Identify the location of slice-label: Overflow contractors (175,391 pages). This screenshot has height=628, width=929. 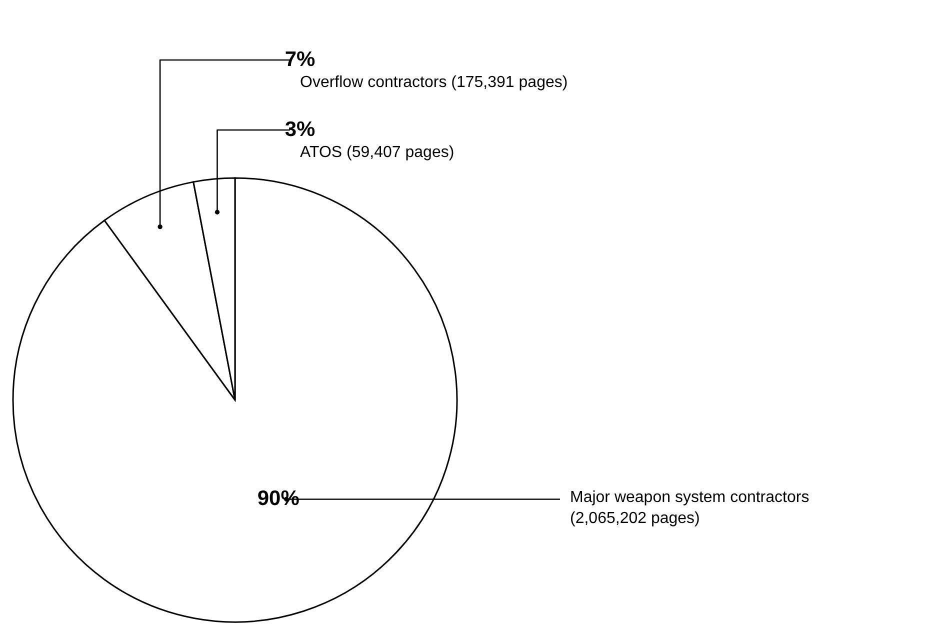
(434, 82).